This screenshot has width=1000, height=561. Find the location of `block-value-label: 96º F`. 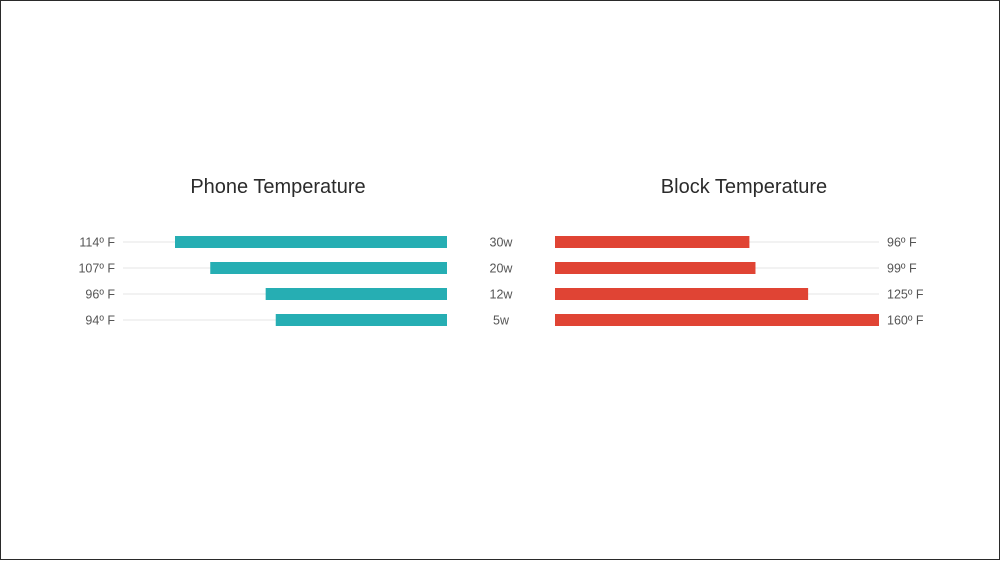

block-value-label: 96º F is located at coordinates (902, 243).